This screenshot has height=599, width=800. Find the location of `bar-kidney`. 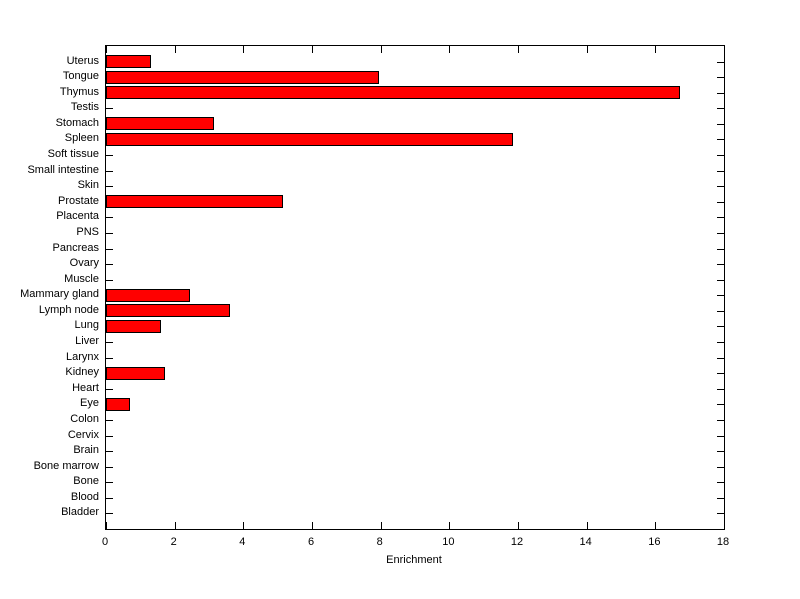

bar-kidney is located at coordinates (135, 373).